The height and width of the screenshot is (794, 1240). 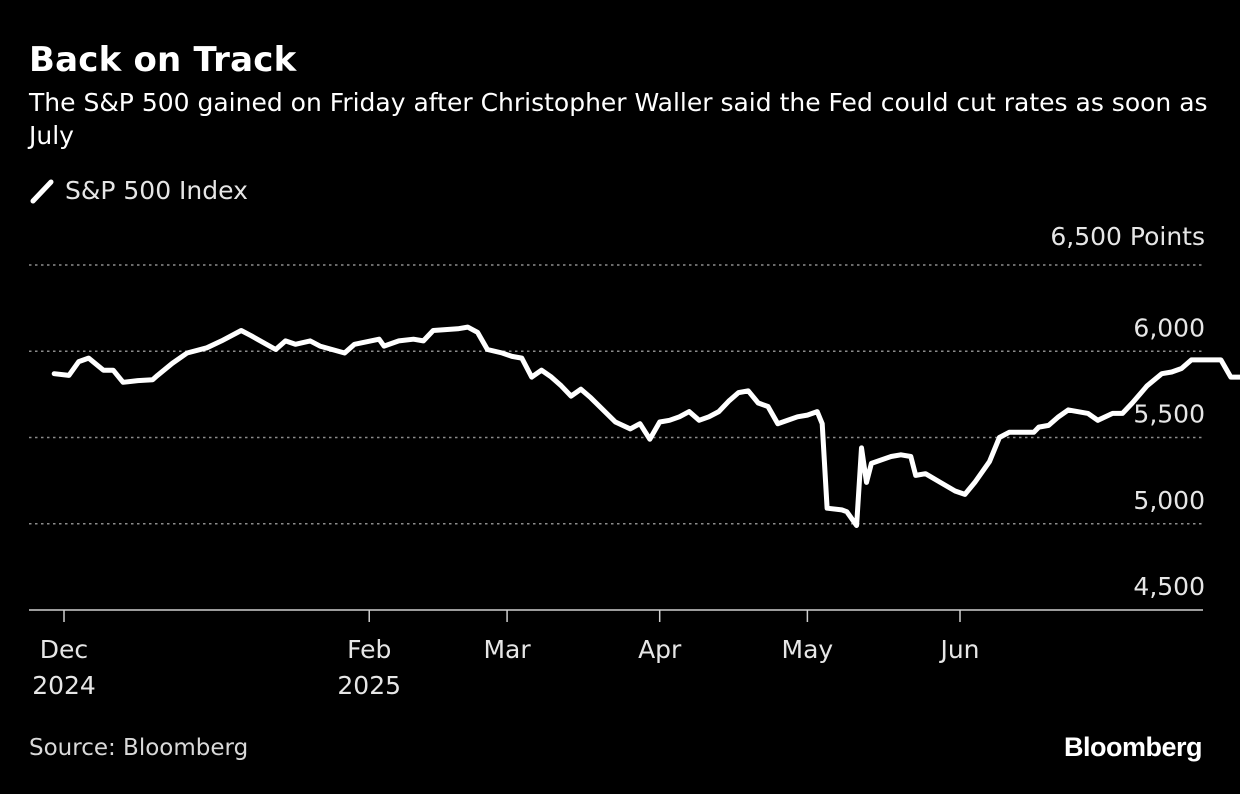 I want to click on x-tick-label: Feb, so click(x=369, y=649).